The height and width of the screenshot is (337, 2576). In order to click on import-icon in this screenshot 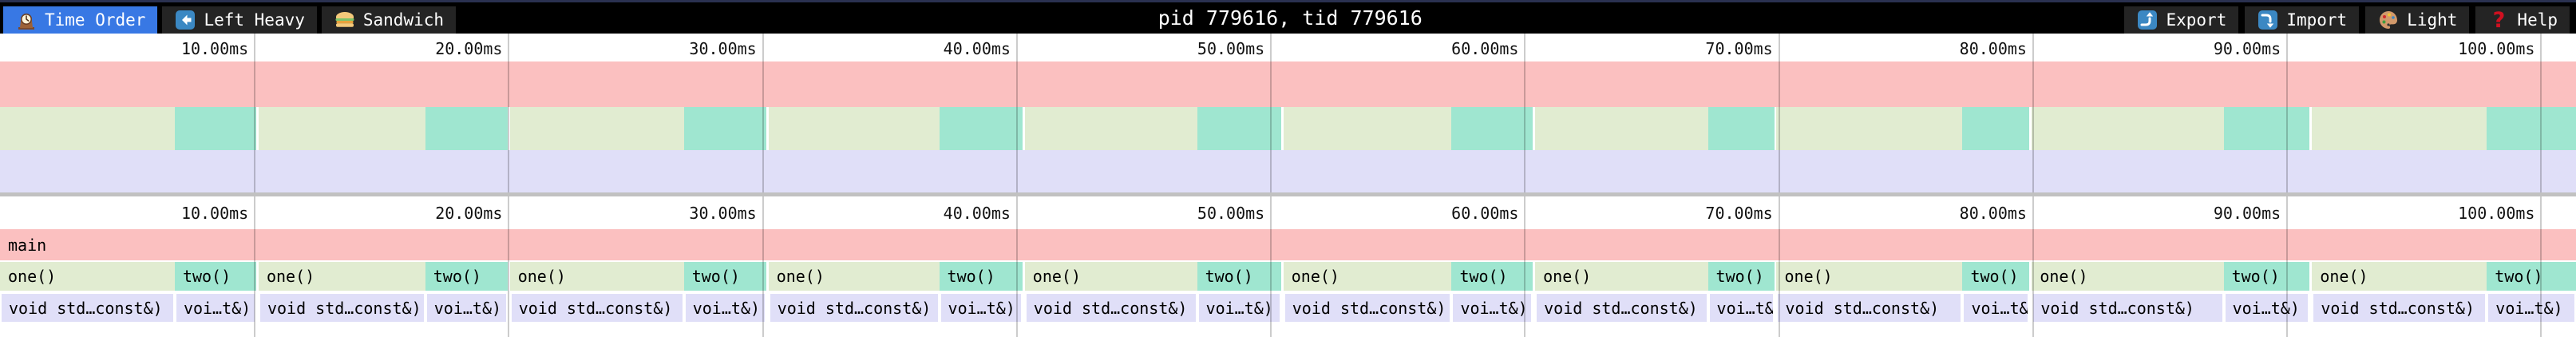, I will do `click(2268, 20)`.